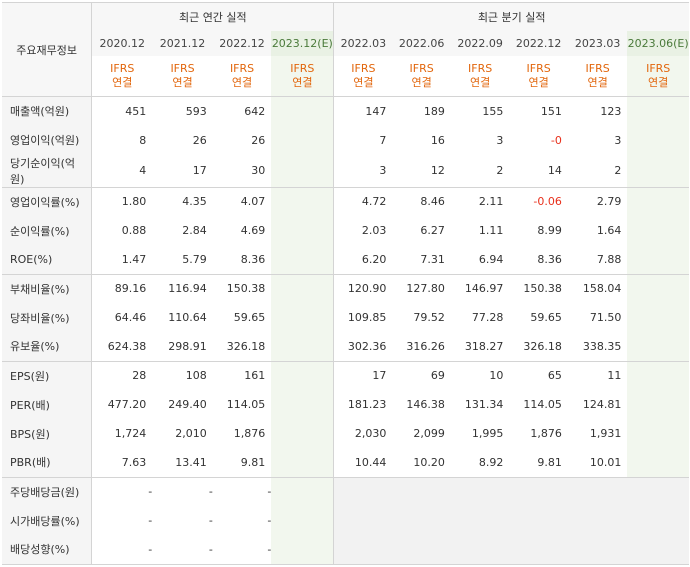 This screenshot has width=690, height=567. I want to click on table-cell: 9.81, so click(538, 463).